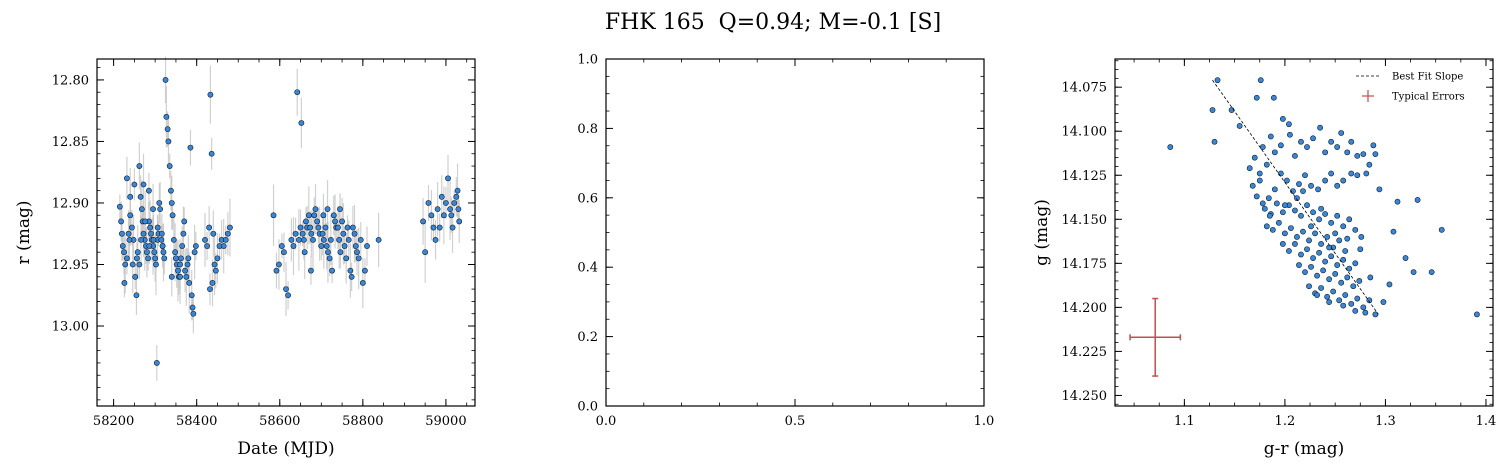 The height and width of the screenshot is (473, 1512). I want to click on legend: Best Fit Slope Typical Errors, so click(1410, 87).